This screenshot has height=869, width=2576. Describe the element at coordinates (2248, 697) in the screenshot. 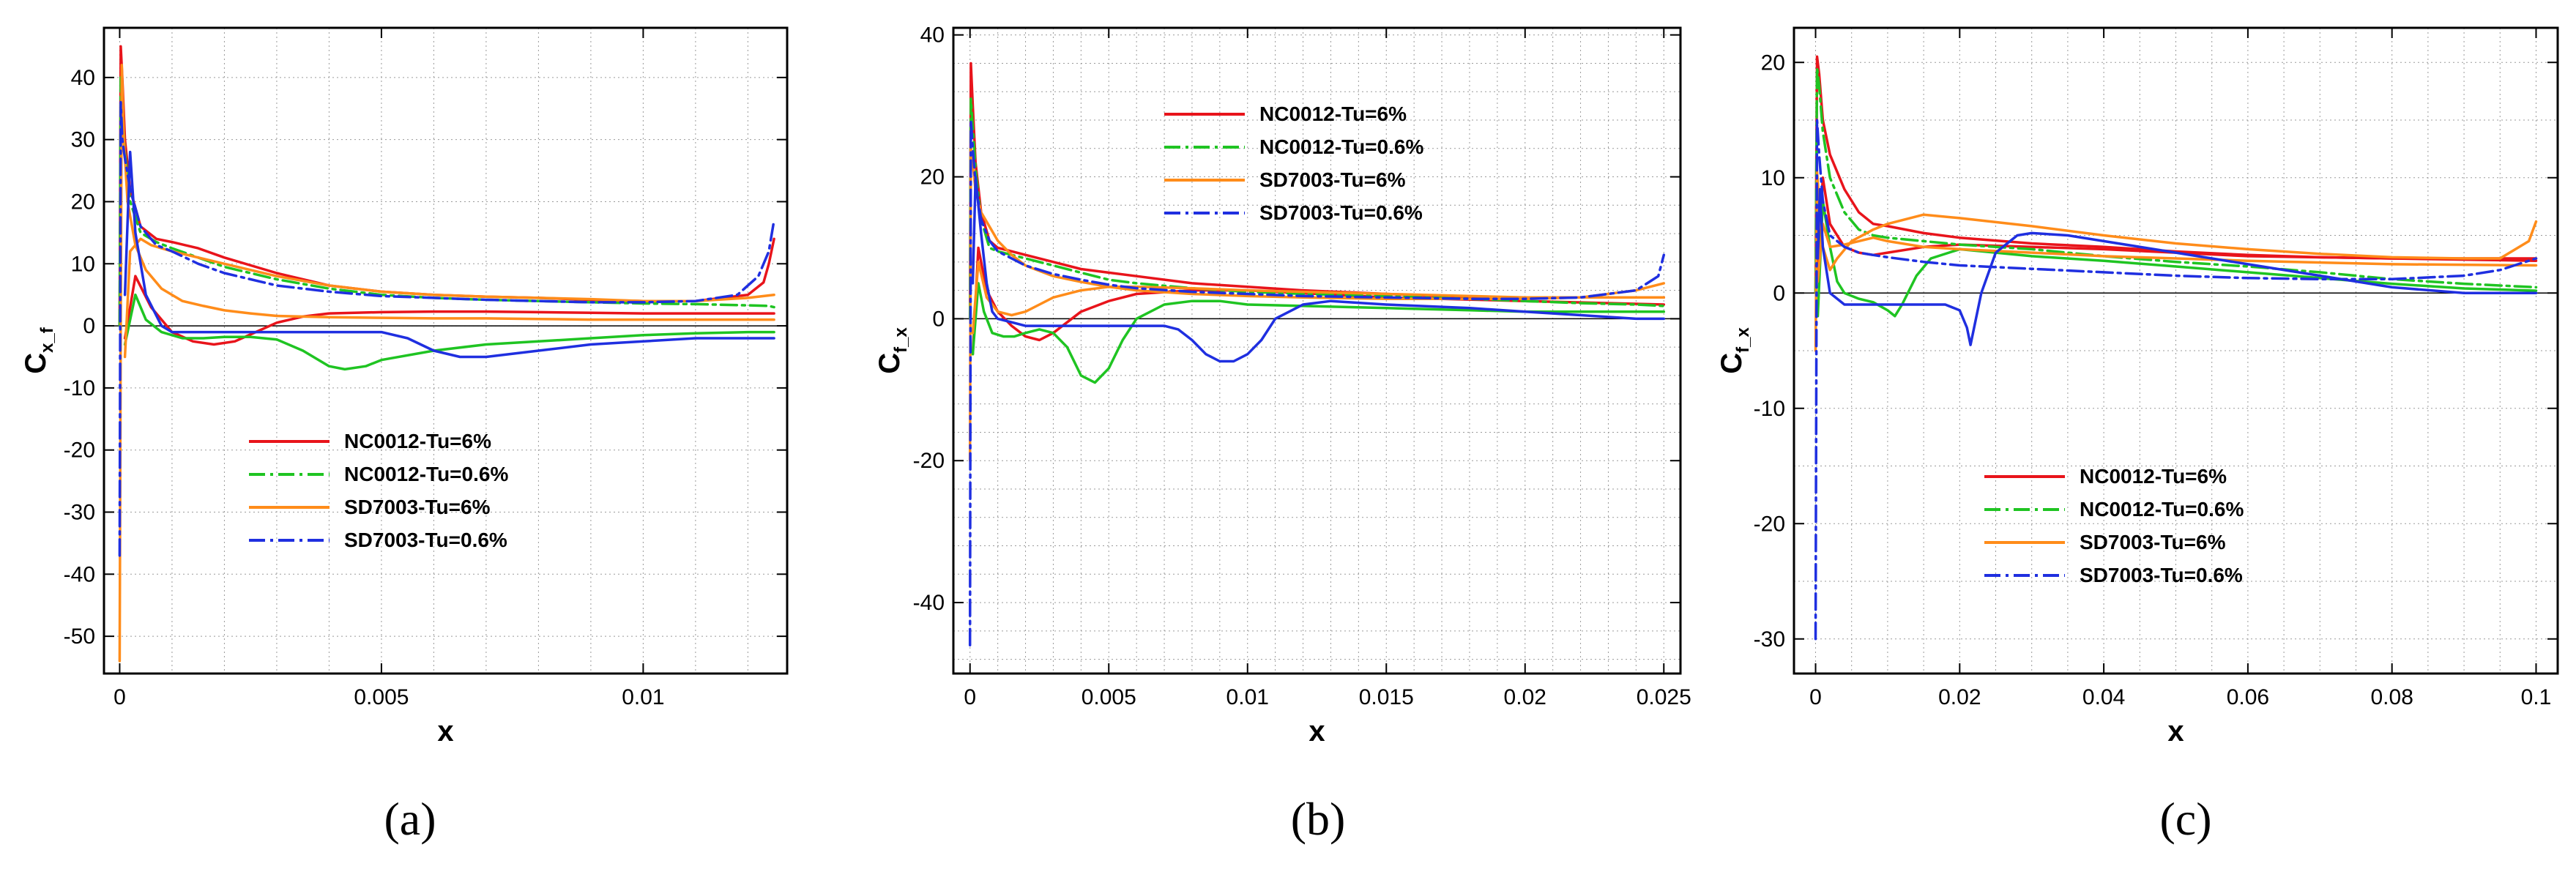

I see `x-tick-label: 0.06` at that location.